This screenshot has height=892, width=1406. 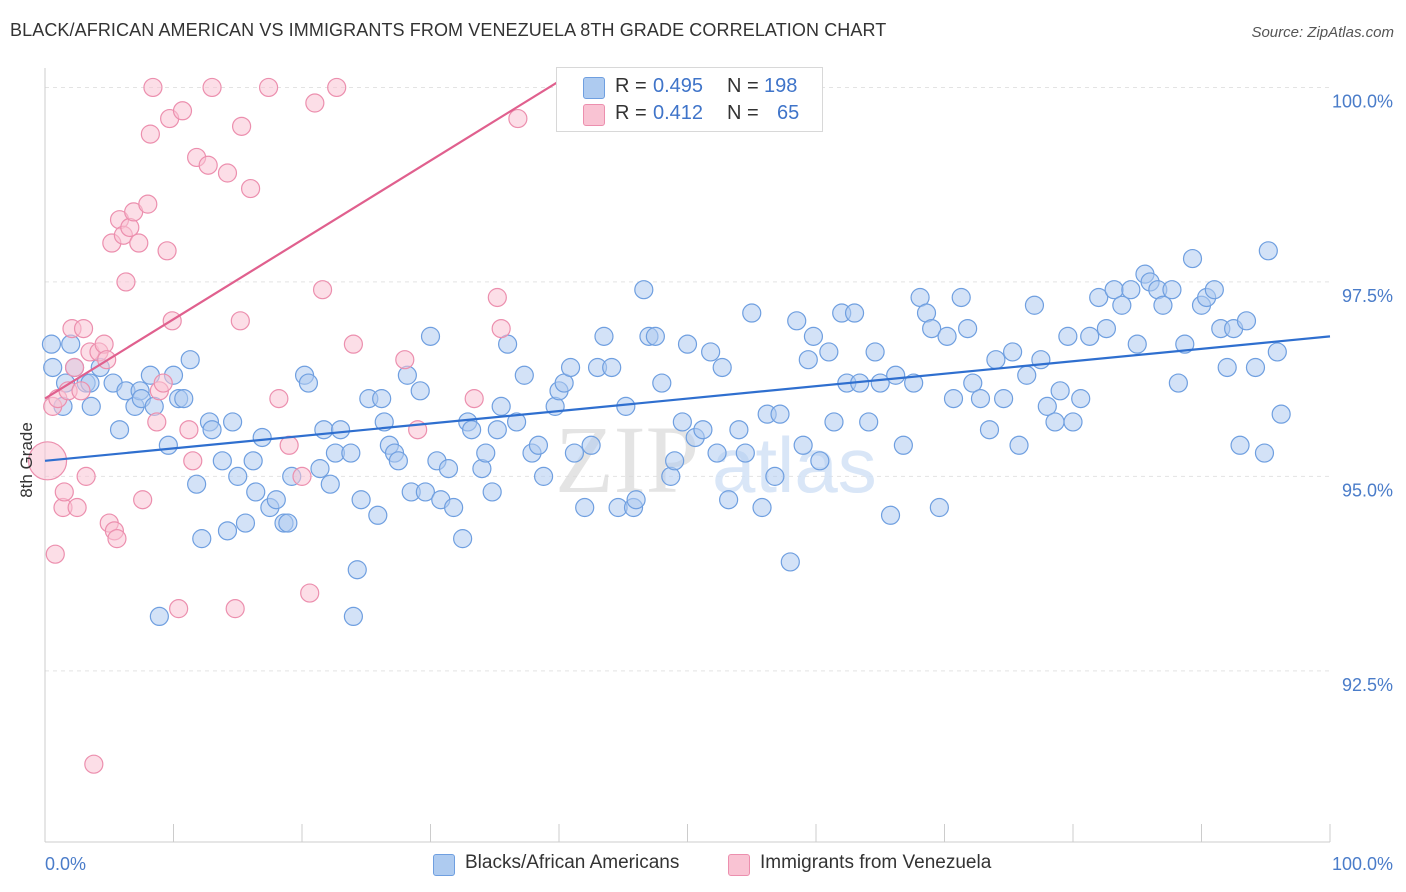 What do you see at coordinates (594, 88) in the screenshot?
I see `legend-swatch-blacks` at bounding box center [594, 88].